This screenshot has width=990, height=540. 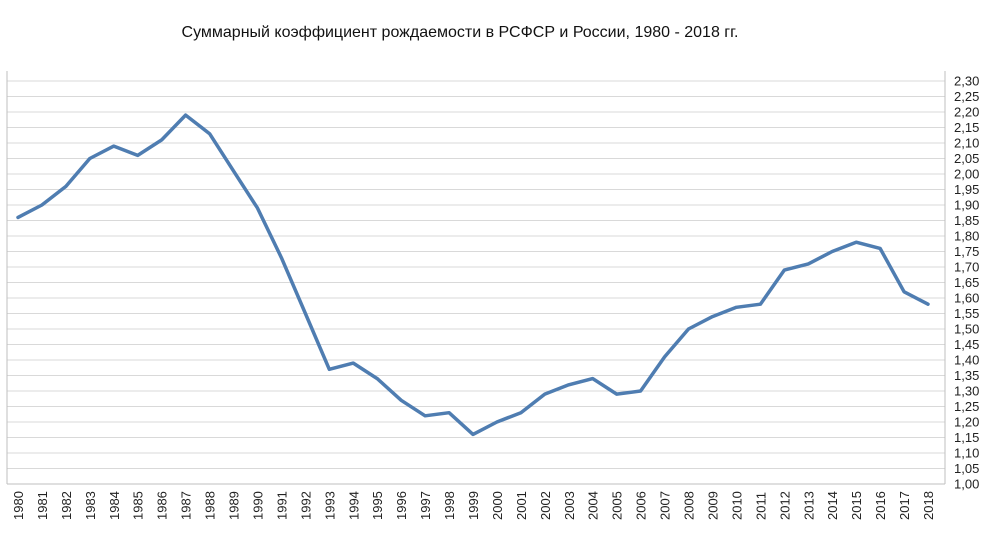 What do you see at coordinates (966, 251) in the screenshot?
I see `y-tick-label: 1,75` at bounding box center [966, 251].